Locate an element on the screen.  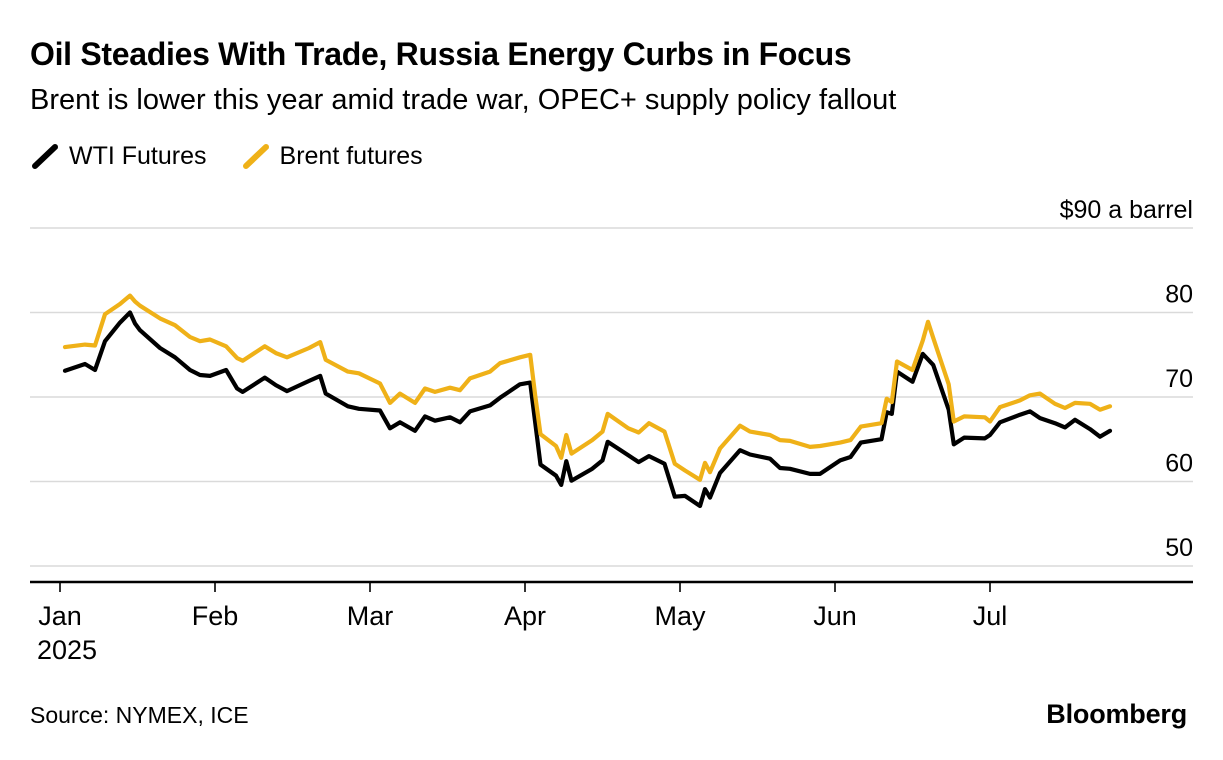
x-tick-year-label: 2025 is located at coordinates (67, 650).